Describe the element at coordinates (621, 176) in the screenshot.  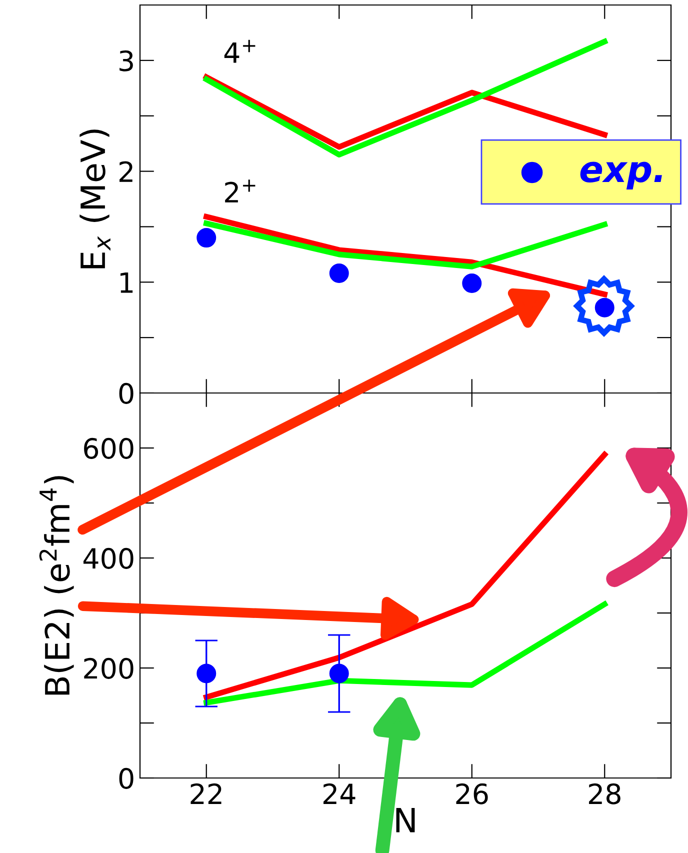
I see `legend-label: exp.` at that location.